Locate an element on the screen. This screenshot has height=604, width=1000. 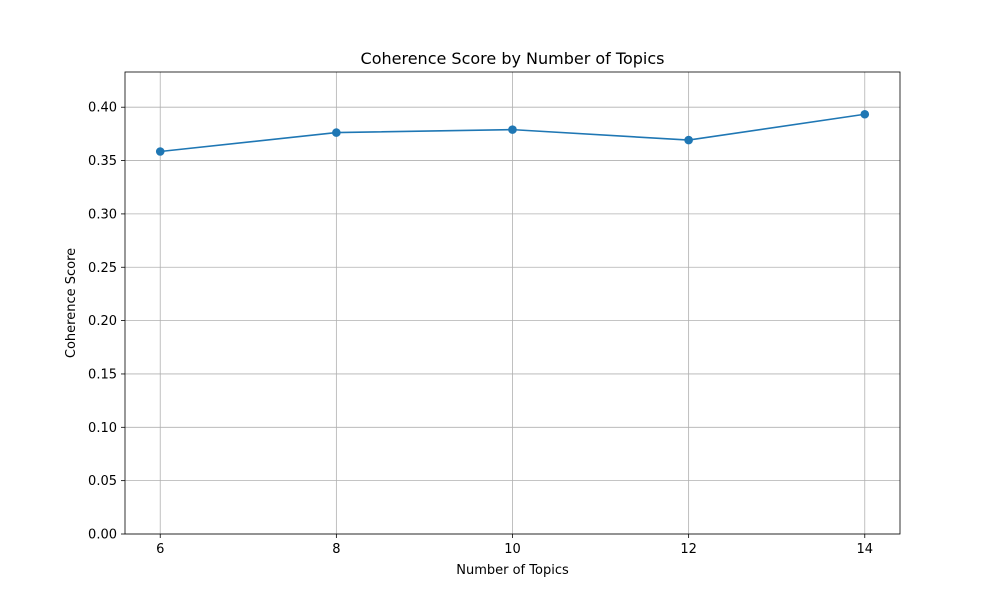
x-tick-label: 8 is located at coordinates (336, 549).